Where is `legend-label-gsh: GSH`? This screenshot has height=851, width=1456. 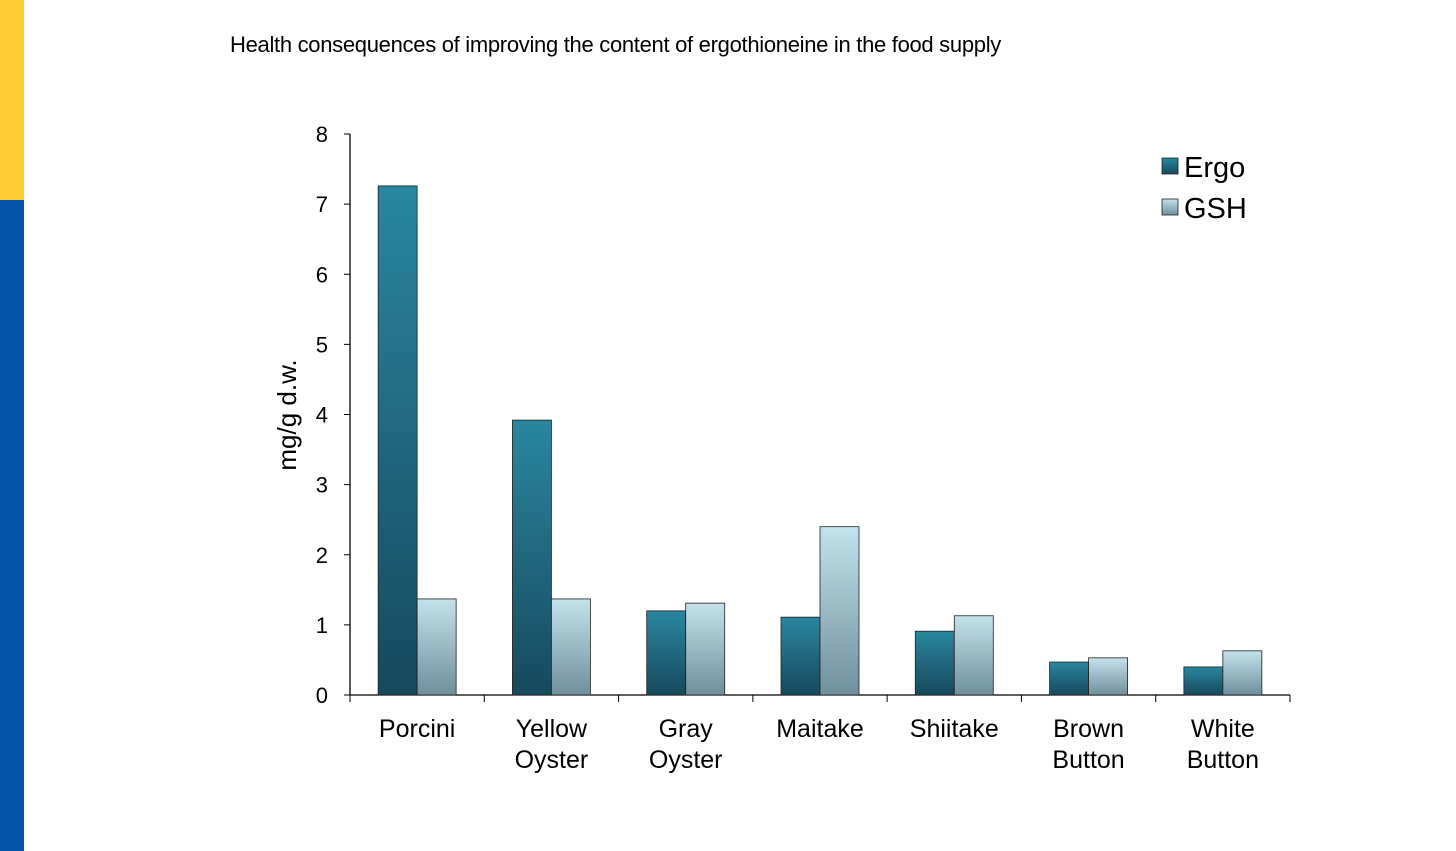
legend-label-gsh: GSH is located at coordinates (1215, 209).